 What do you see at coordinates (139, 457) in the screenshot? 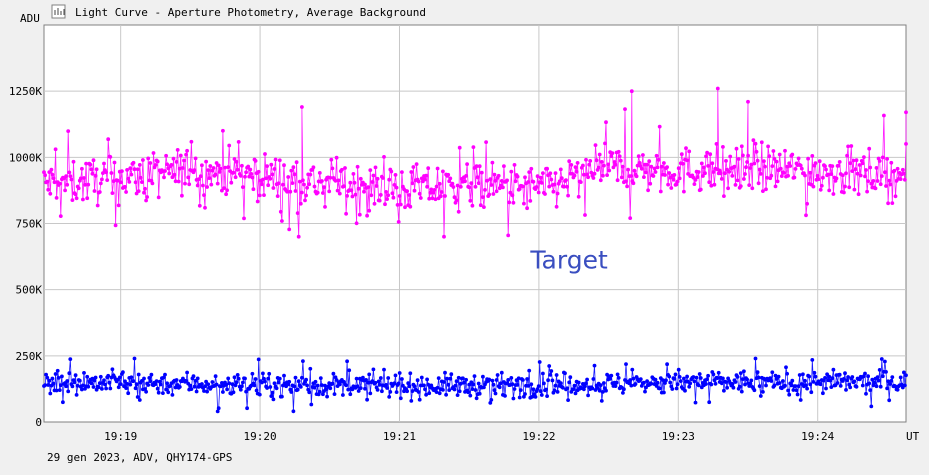
I see `footer-info: 29 gen 2023, ADV, QHY174-GPS` at bounding box center [139, 457].